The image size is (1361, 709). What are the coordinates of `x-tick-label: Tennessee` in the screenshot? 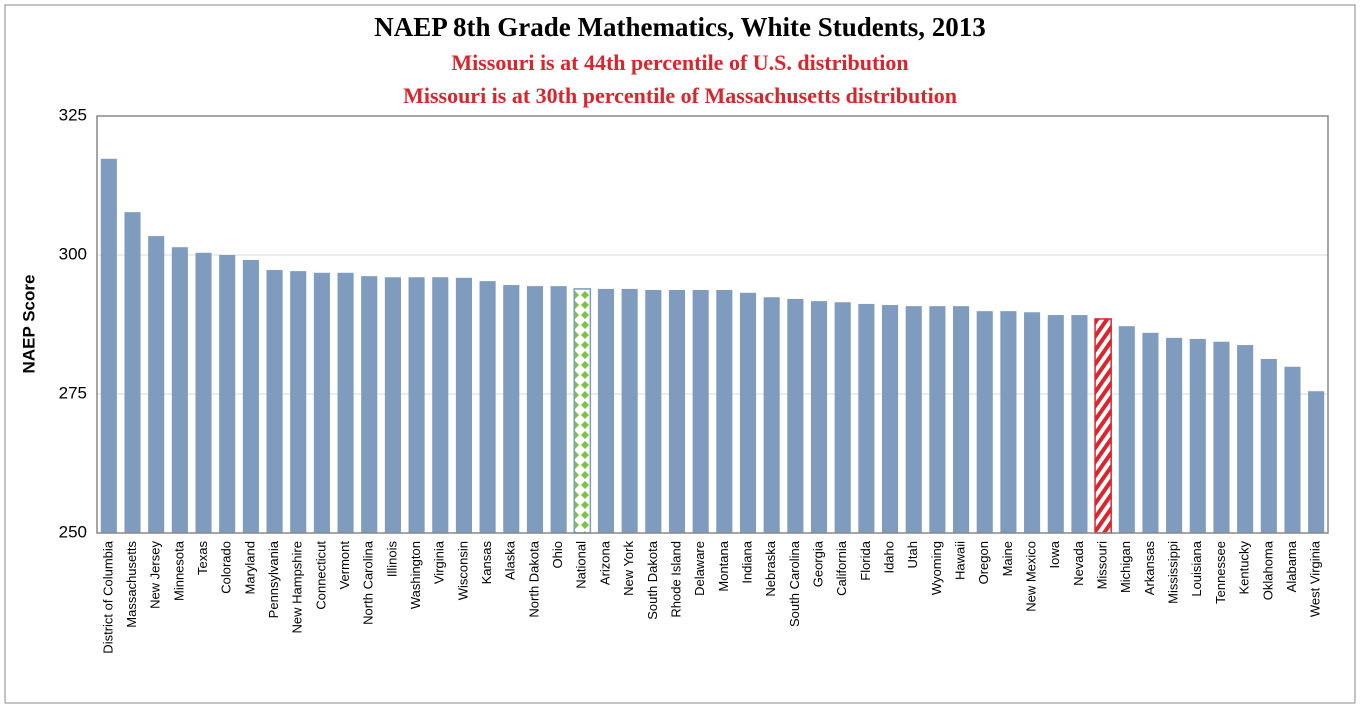 It's located at (1220, 572).